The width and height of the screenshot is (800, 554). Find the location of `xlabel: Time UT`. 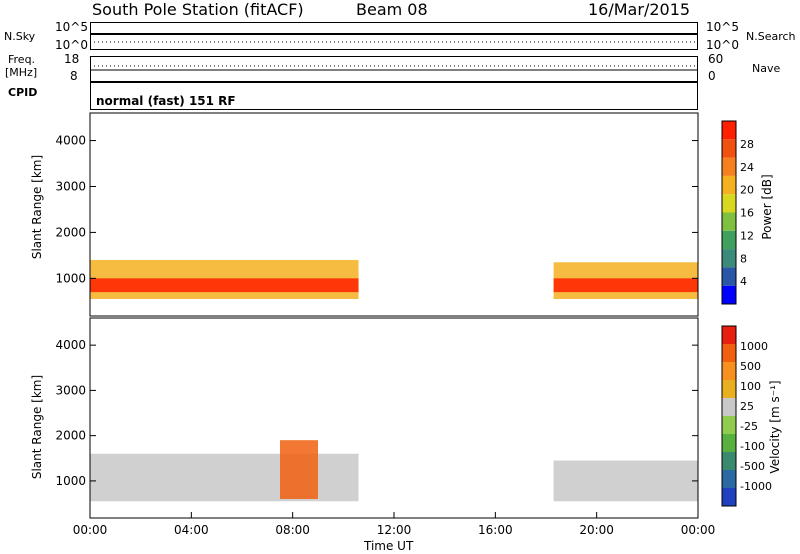

xlabel: Time UT is located at coordinates (389, 546).